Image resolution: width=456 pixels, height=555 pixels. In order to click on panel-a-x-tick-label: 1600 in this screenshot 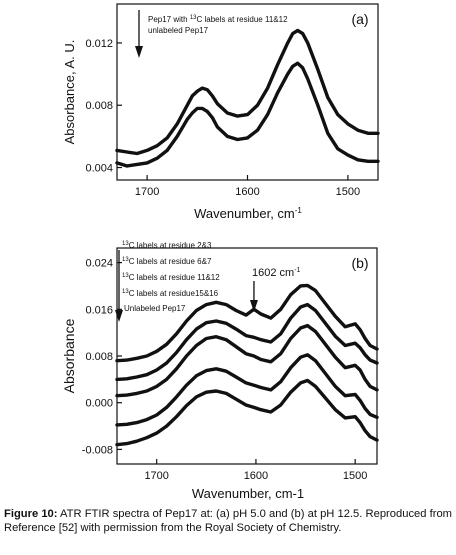, I will do `click(247, 192)`.